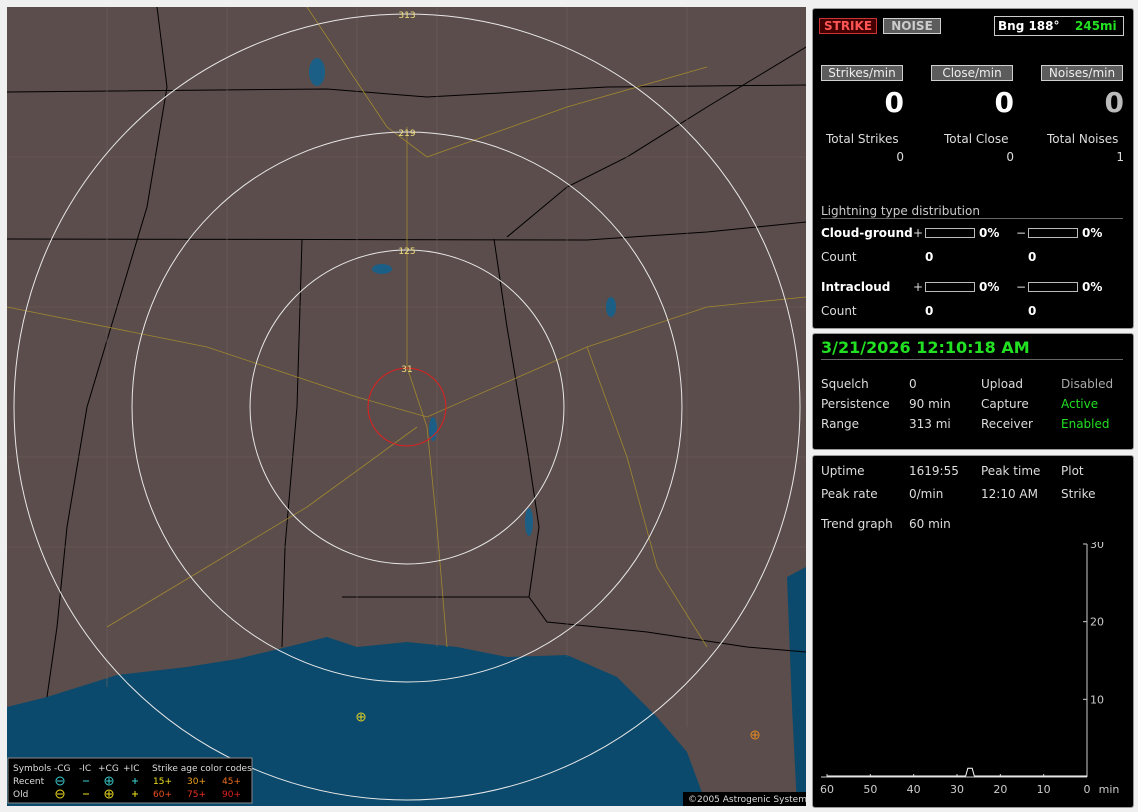 The width and height of the screenshot is (1138, 812). I want to click on total-value: 1, so click(1120, 157).